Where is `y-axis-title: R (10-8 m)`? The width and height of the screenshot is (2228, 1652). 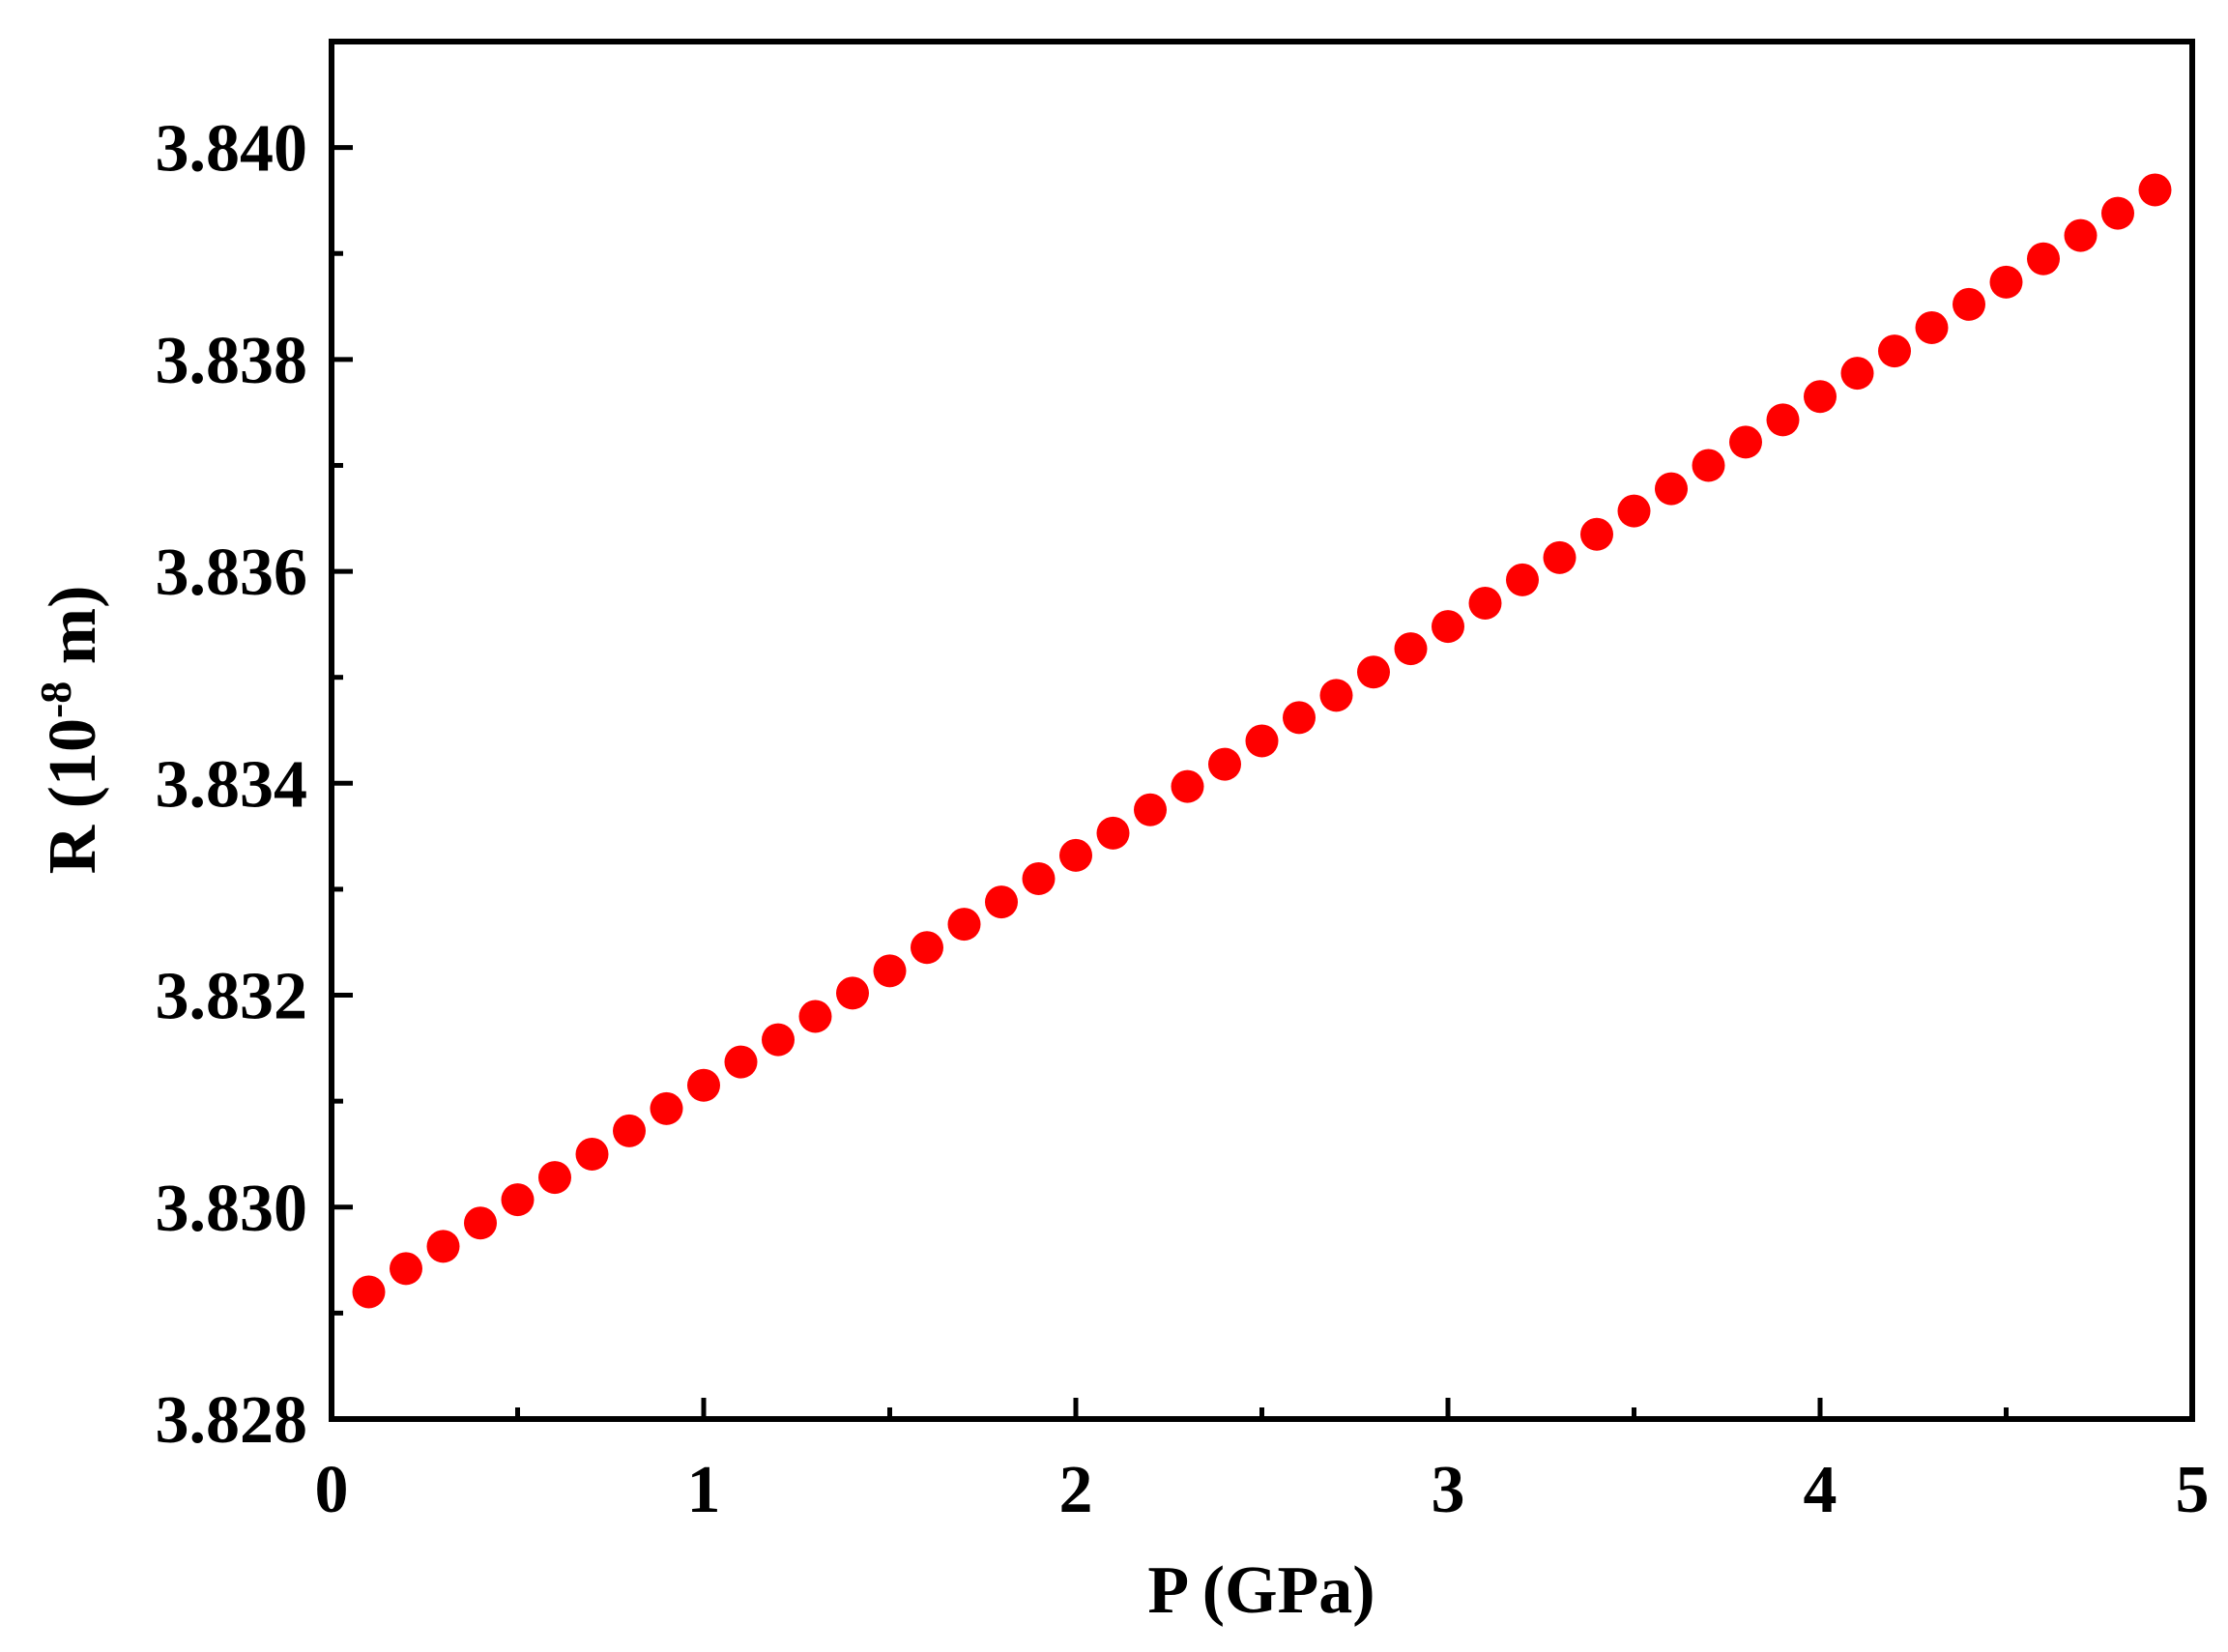
y-axis-title: R (10-8 m) is located at coordinates (71, 730).